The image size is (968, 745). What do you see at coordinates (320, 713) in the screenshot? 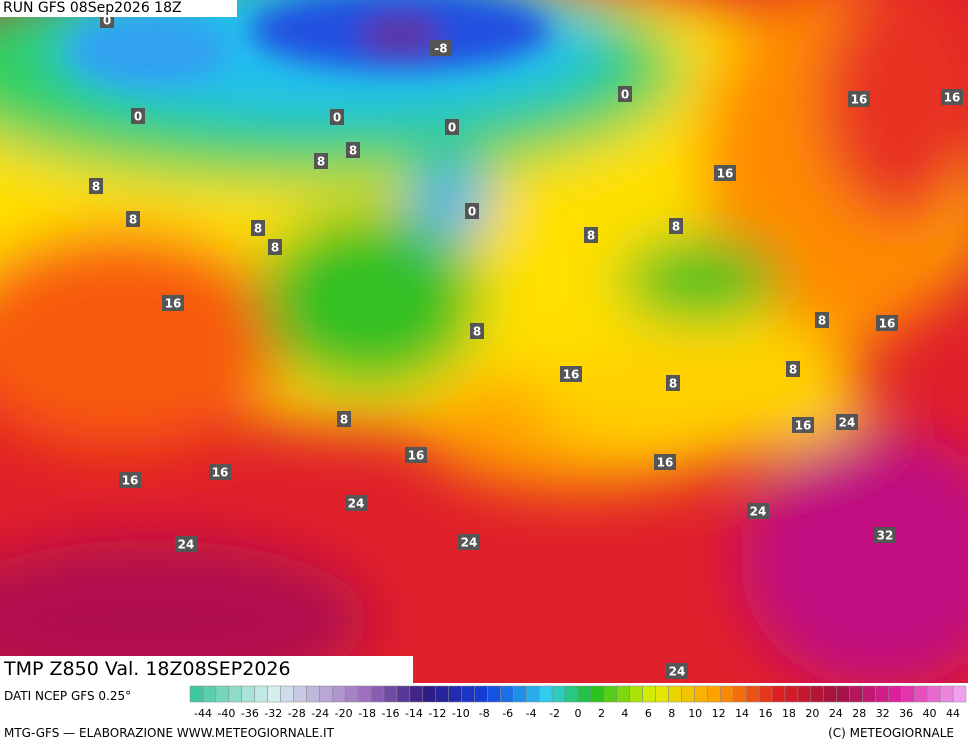
I see `scale-label: -24` at bounding box center [320, 713].